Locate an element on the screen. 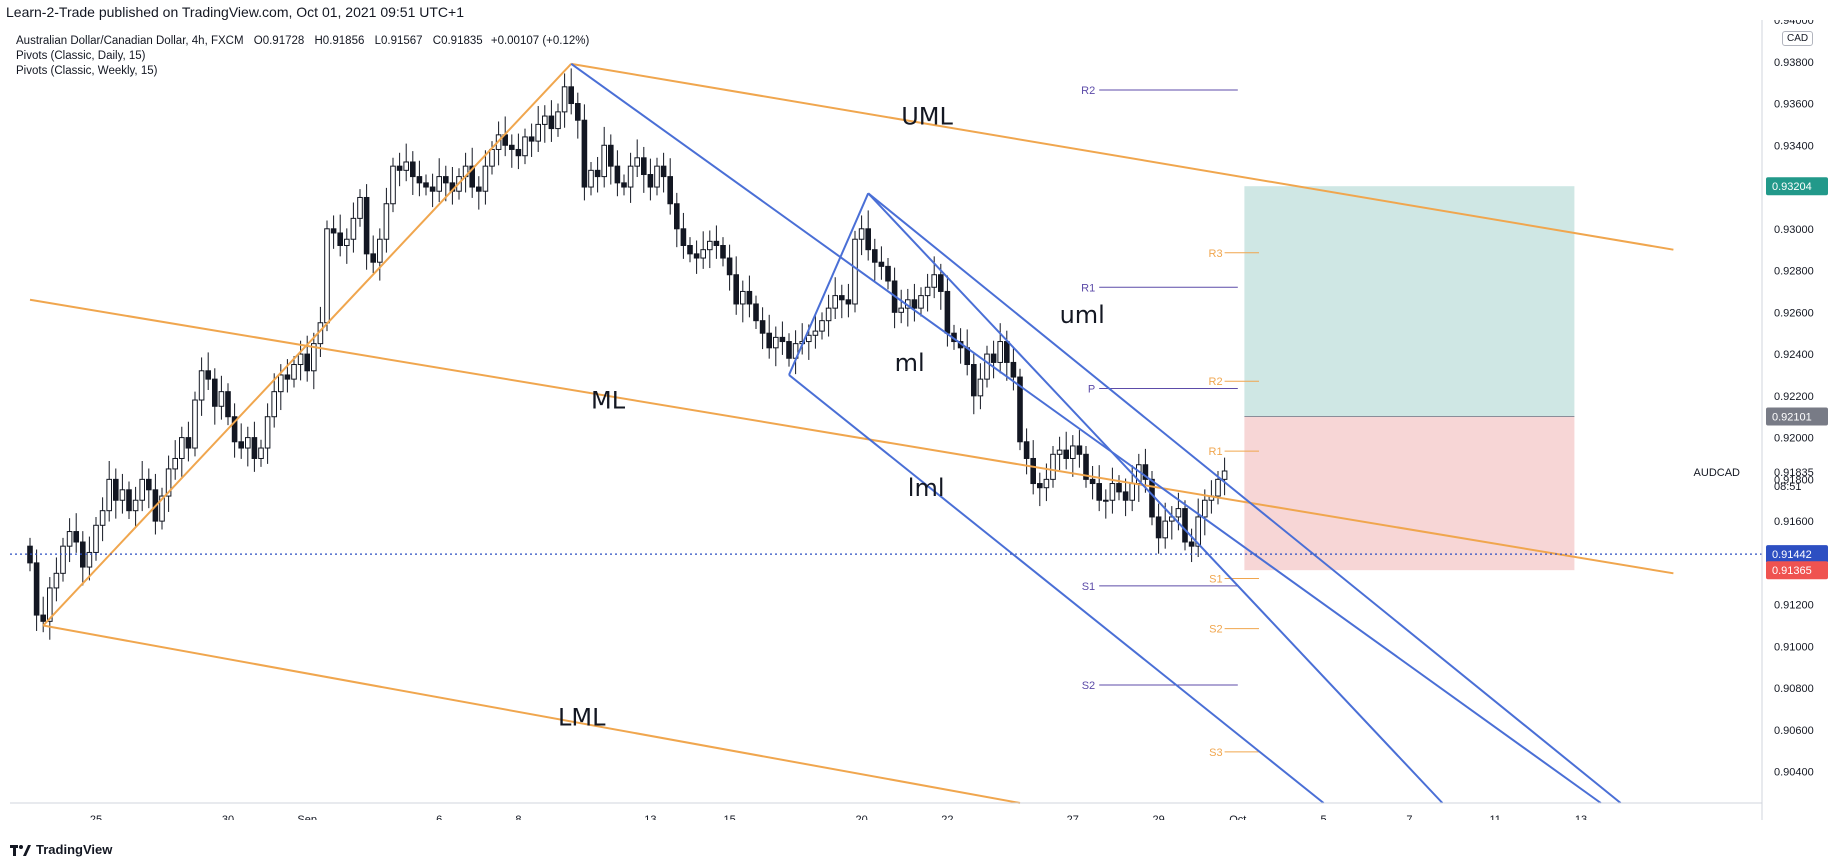 This screenshot has height=866, width=1834. entry-price-badge-bg is located at coordinates (1797, 416).